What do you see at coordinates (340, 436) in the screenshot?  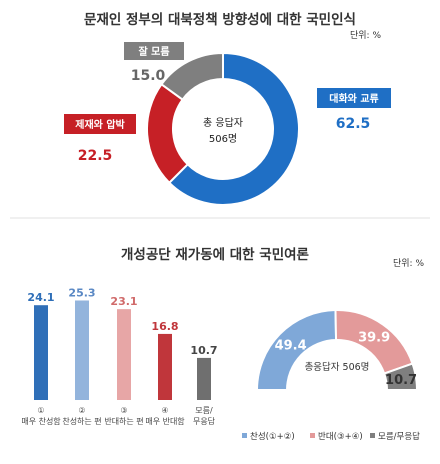 I see `legend-label-2: 반대(③+④)` at bounding box center [340, 436].